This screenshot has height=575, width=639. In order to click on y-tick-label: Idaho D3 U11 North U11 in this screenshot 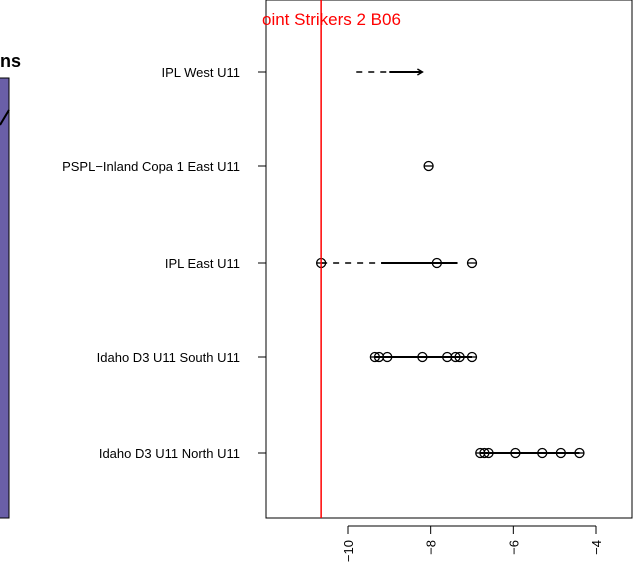, I will do `click(169, 453)`.